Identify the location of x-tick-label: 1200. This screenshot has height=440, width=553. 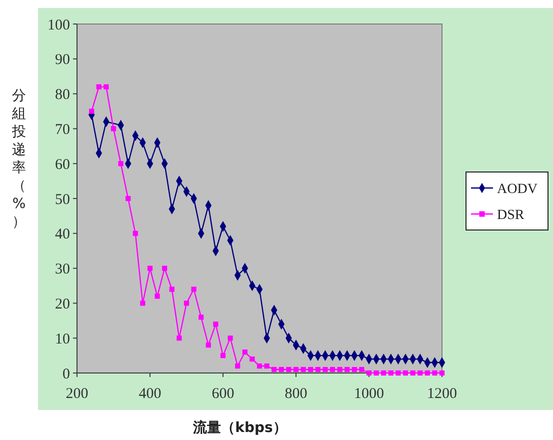
(442, 394).